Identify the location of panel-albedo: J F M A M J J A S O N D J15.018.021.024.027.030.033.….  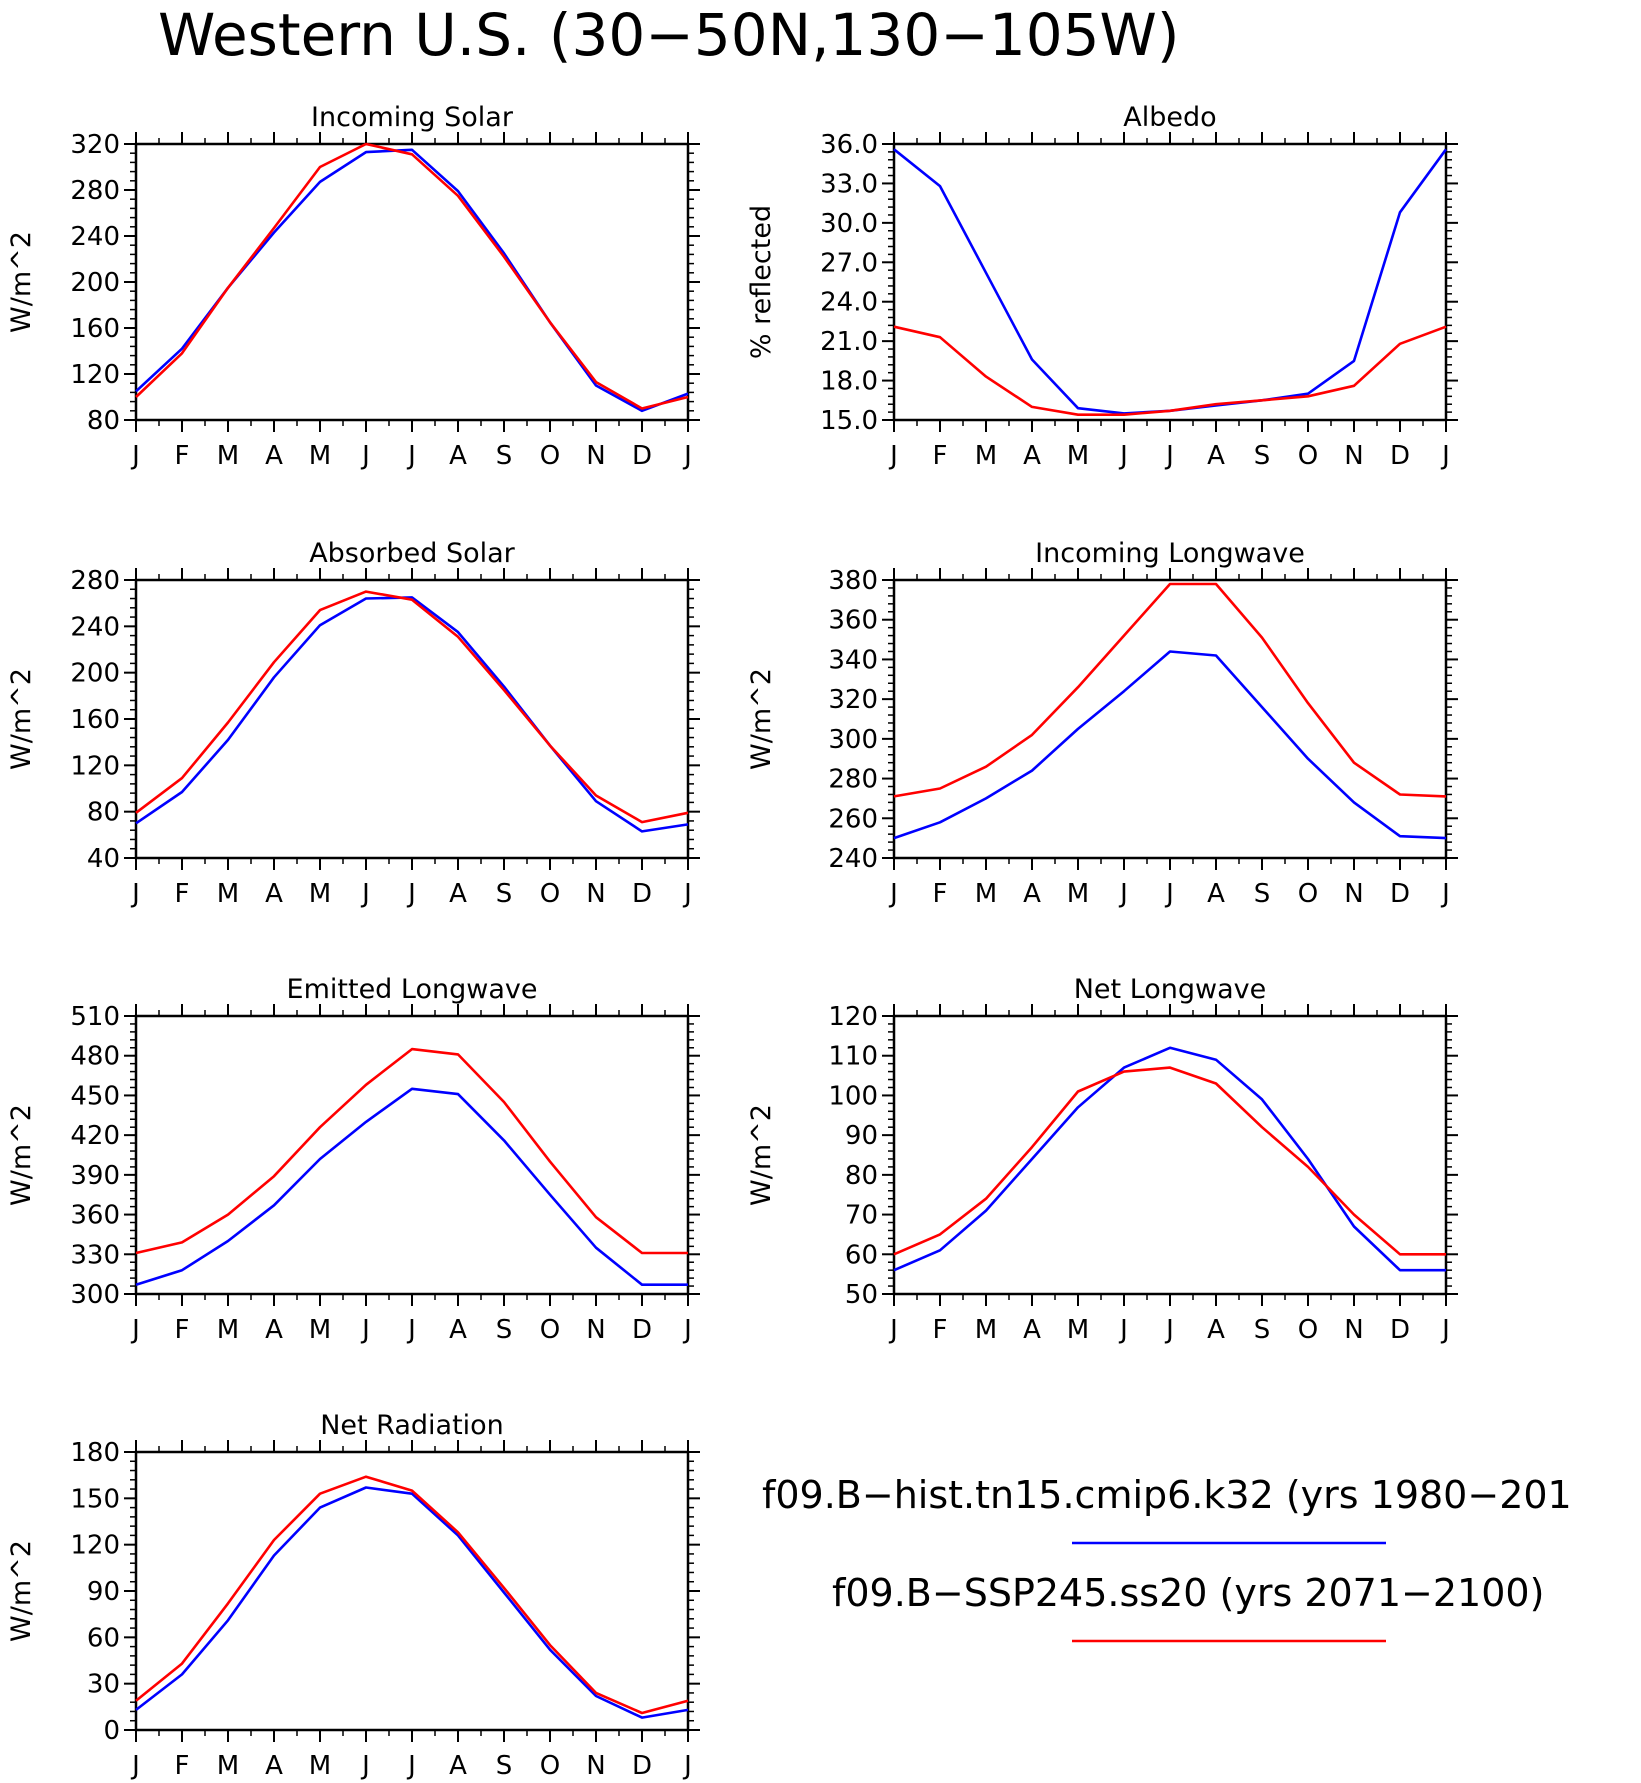
(1102, 286).